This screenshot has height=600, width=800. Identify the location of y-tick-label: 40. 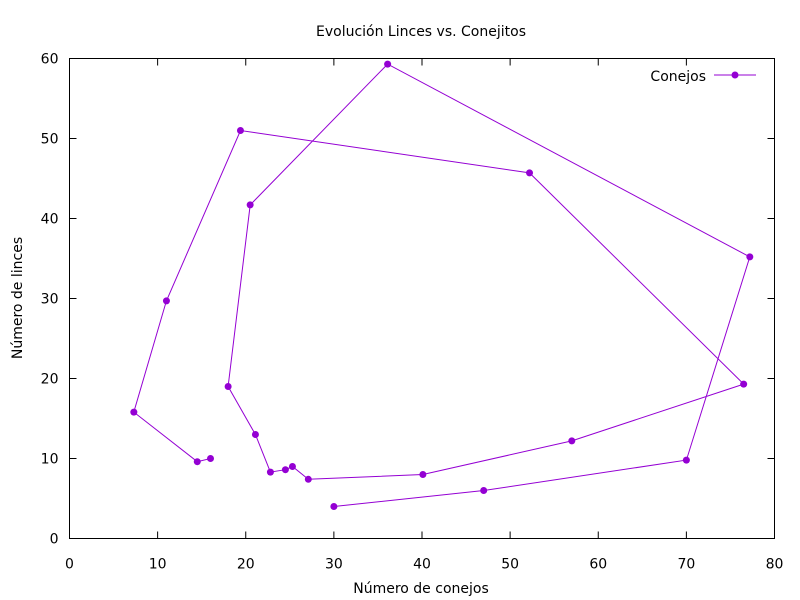
(50, 220).